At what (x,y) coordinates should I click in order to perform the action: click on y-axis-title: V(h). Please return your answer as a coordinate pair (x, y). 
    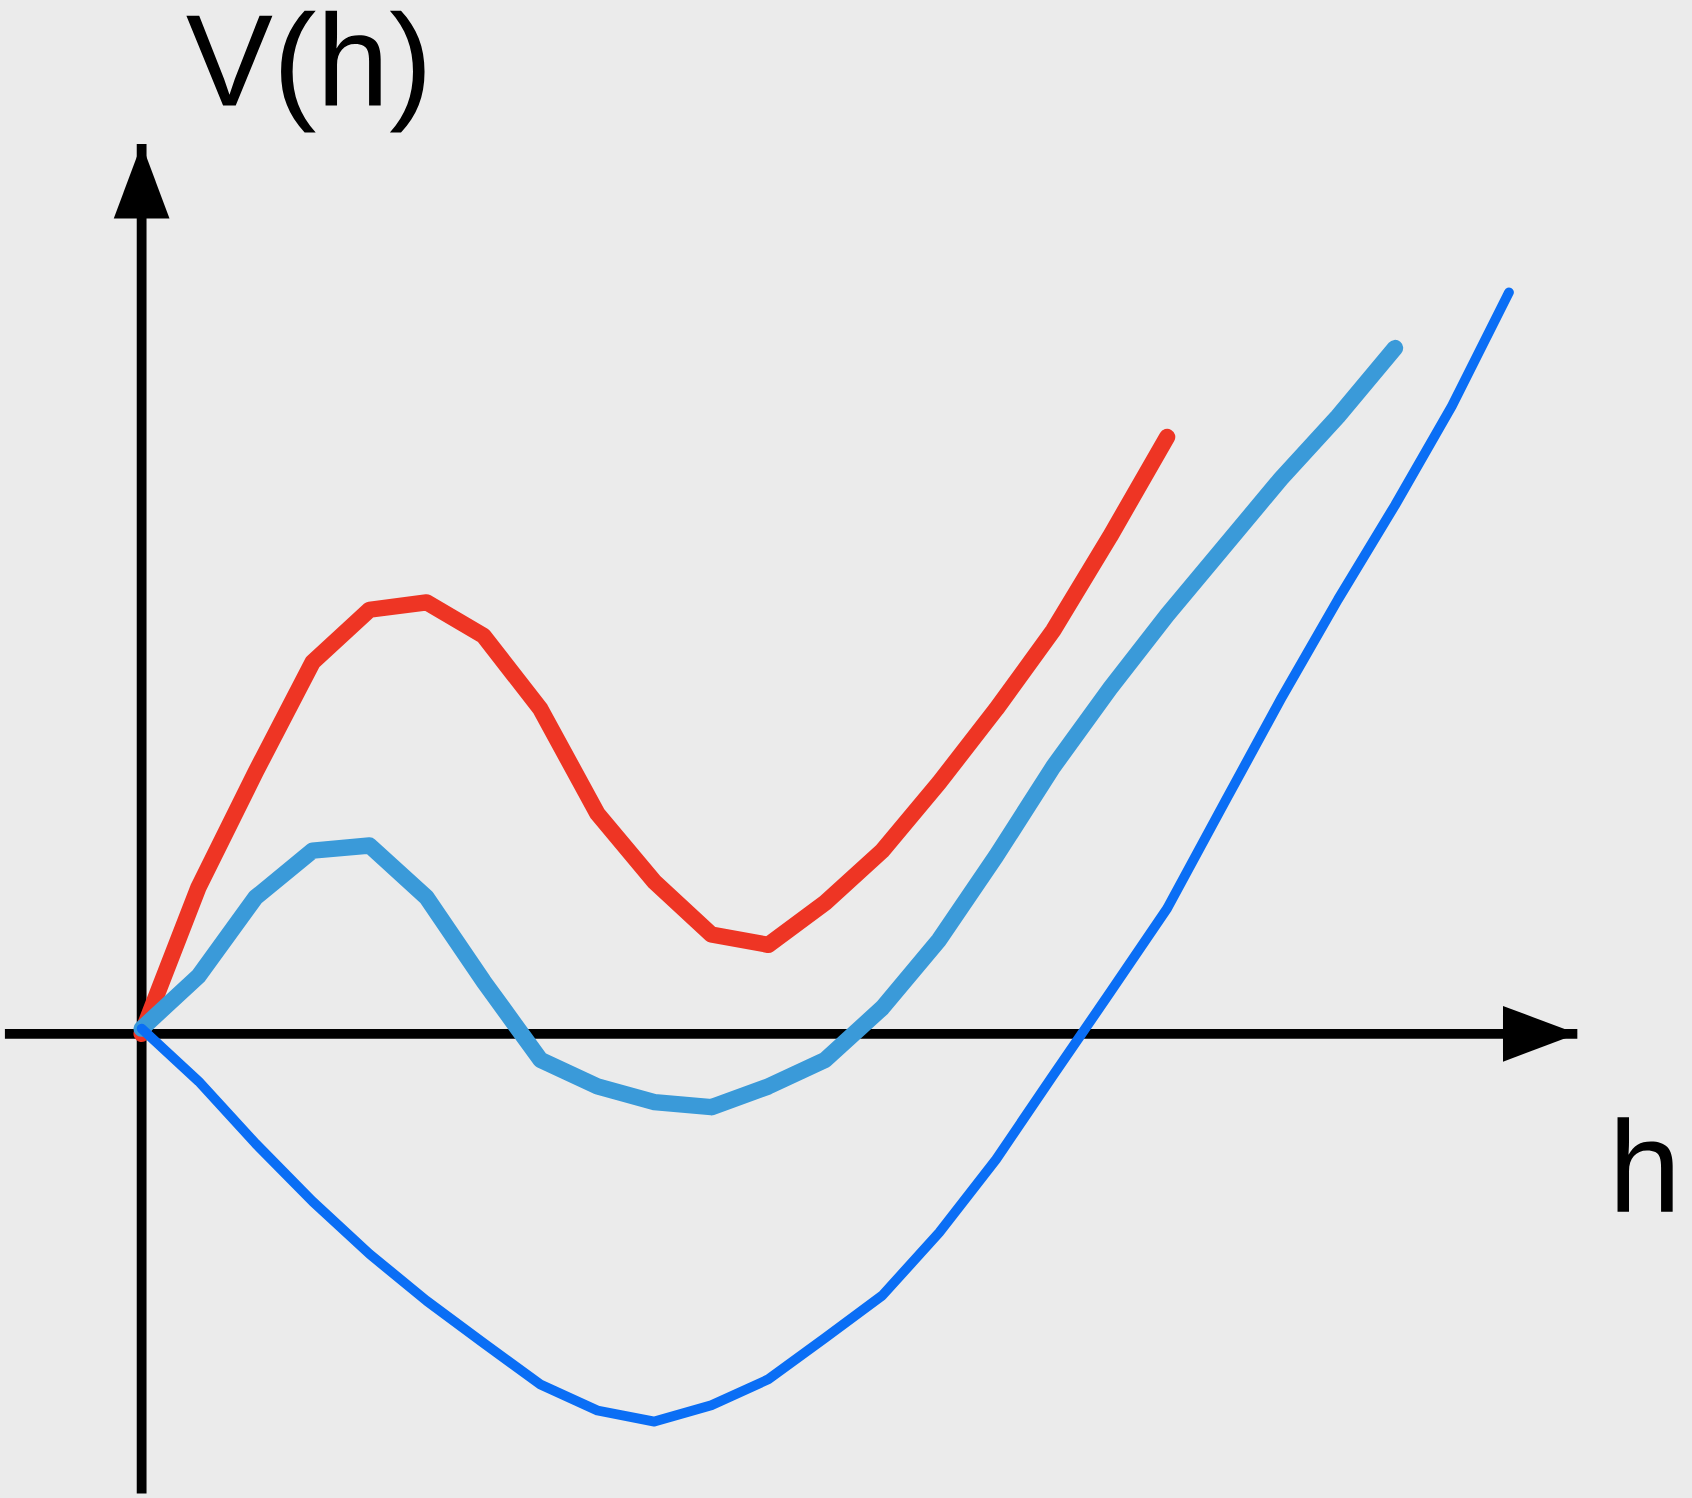
    Looking at the image, I should click on (305, 71).